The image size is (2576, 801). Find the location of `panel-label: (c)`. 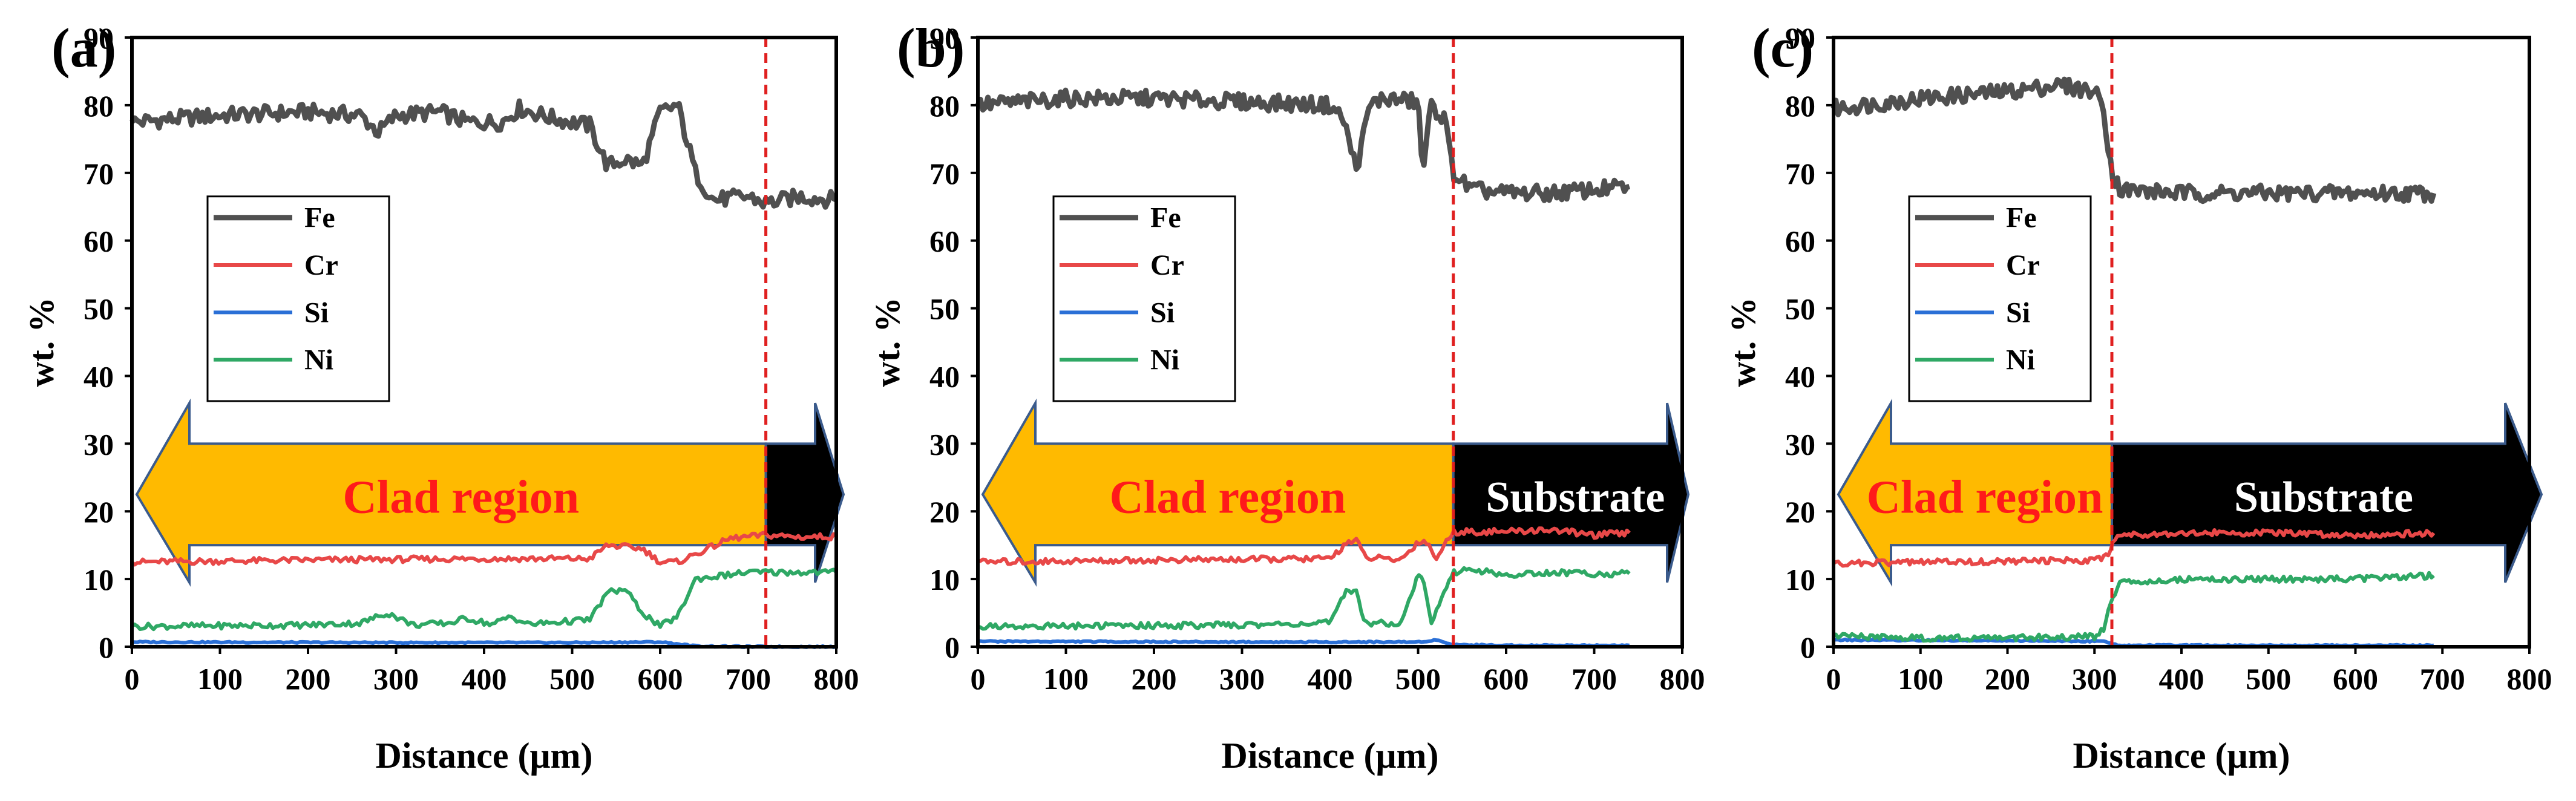

panel-label: (c) is located at coordinates (1783, 48).